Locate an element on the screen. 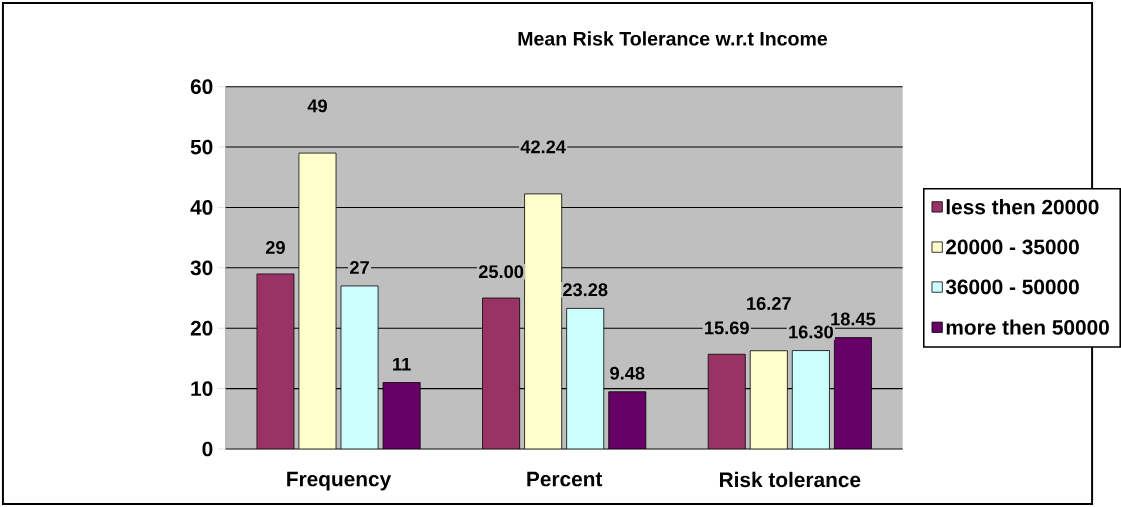 Image resolution: width=1121 pixels, height=507 pixels. y-tick-label: 50 is located at coordinates (201, 147).